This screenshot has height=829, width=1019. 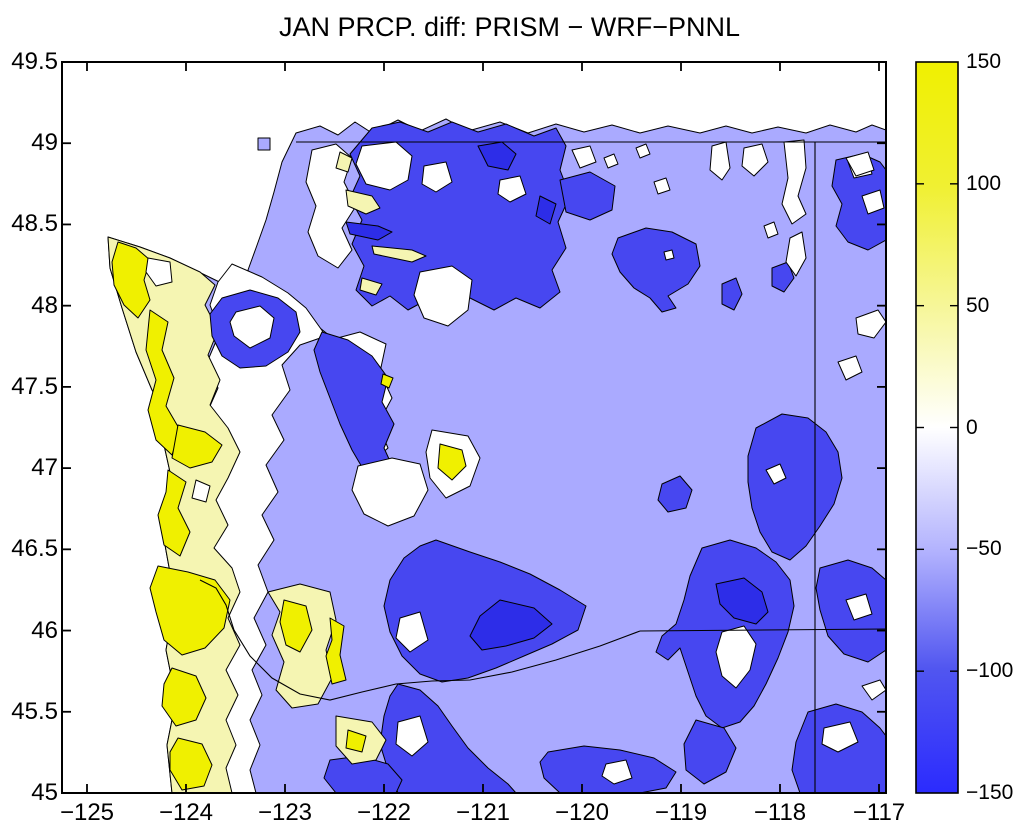 What do you see at coordinates (509, 27) in the screenshot?
I see `chart-title: JAN PRCP. diff: PRISM − WRF−PNNL` at bounding box center [509, 27].